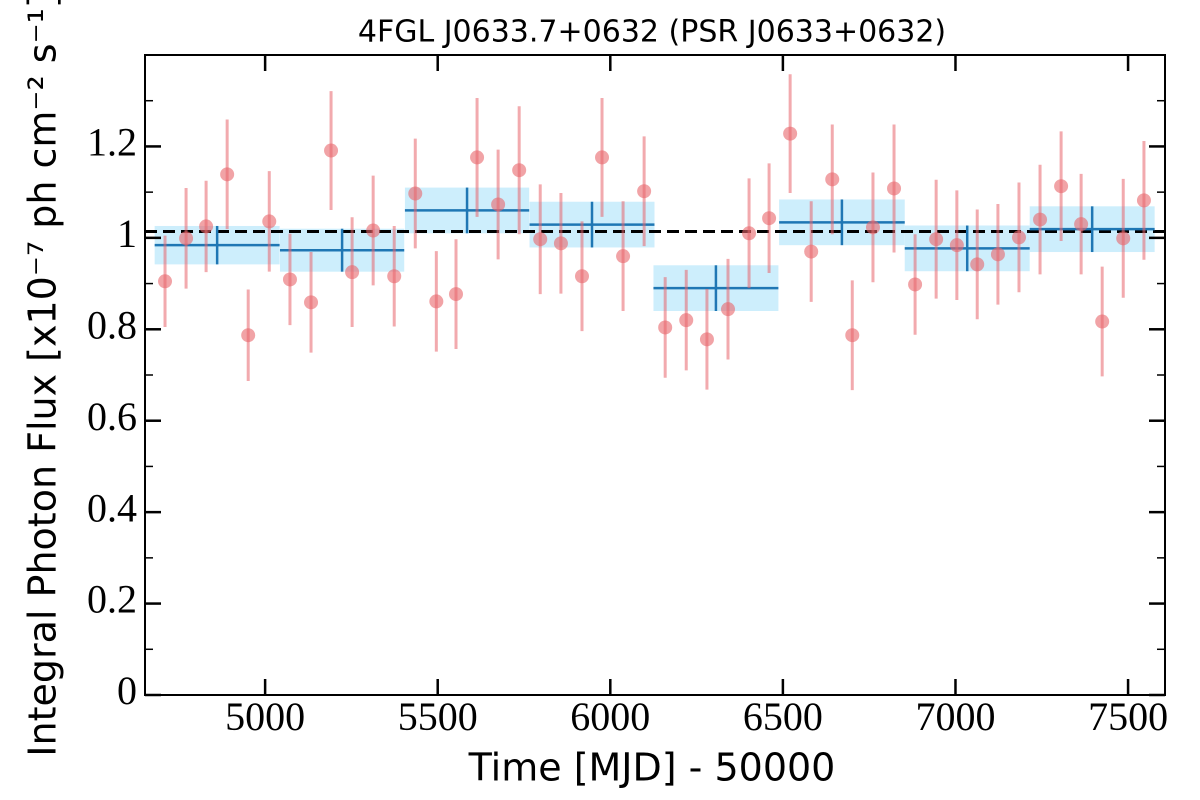  Describe the element at coordinates (955, 716) in the screenshot. I see `x-tick-label: 7000` at that location.